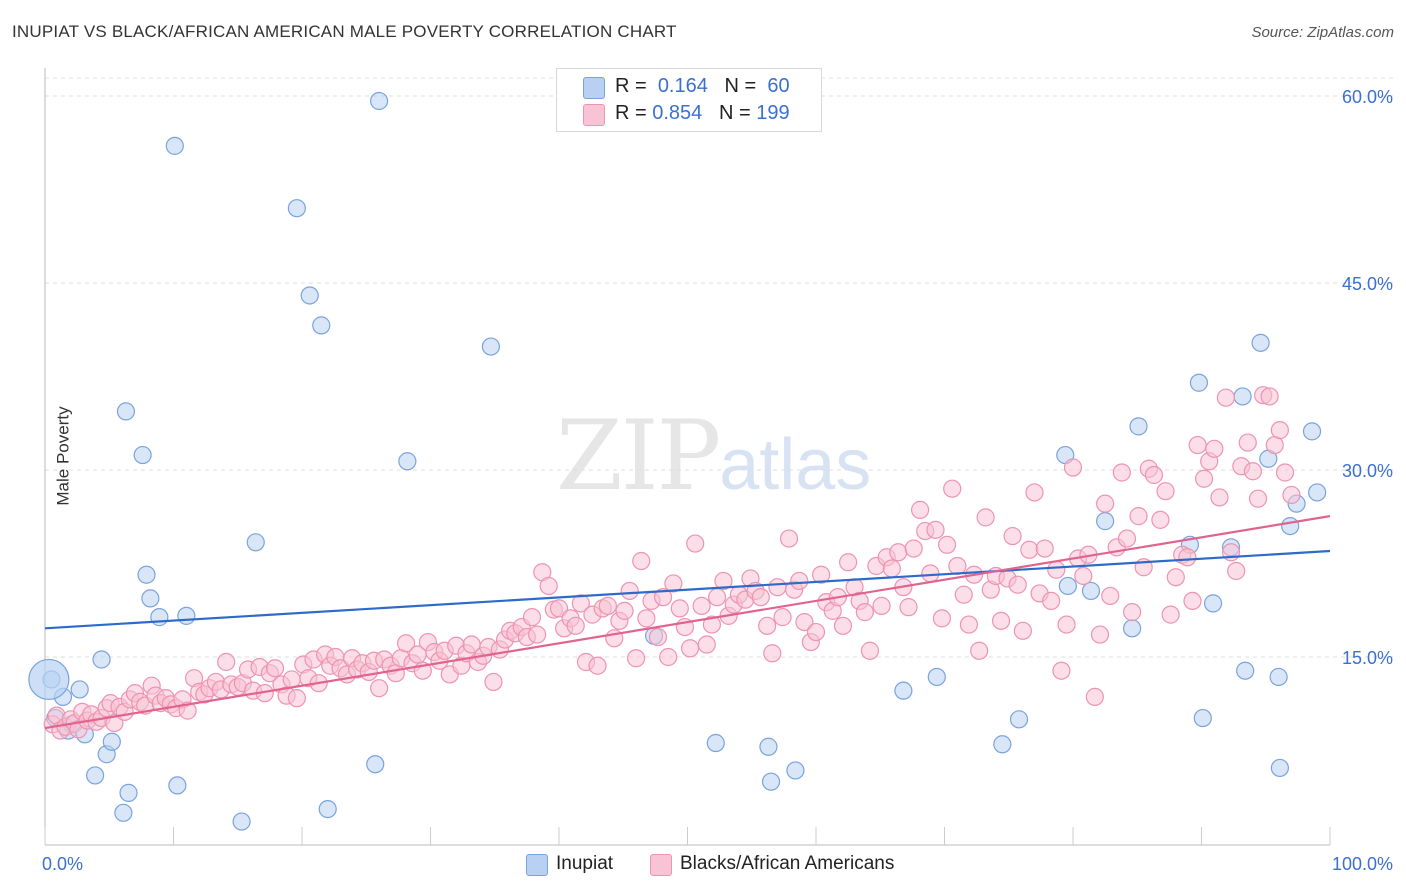 The height and width of the screenshot is (892, 1406). Describe the element at coordinates (795, 465) in the screenshot. I see `watermark-atlas: atlas` at that location.